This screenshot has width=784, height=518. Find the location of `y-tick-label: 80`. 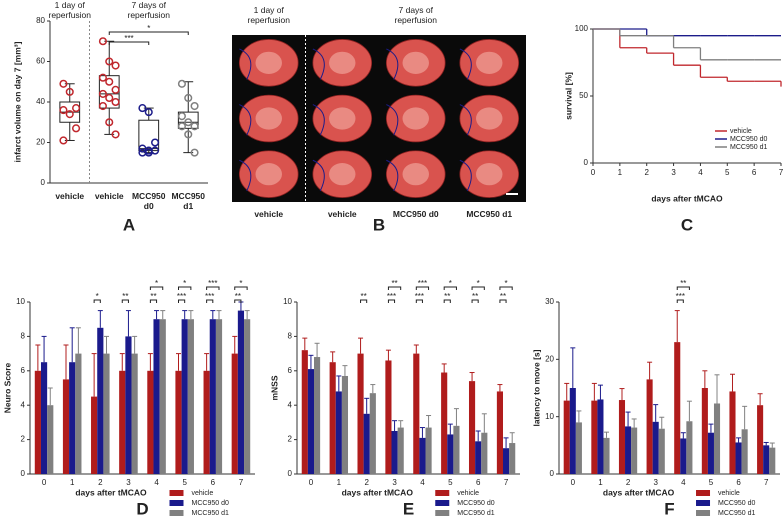

y-tick-label: 80 is located at coordinates (40, 20).